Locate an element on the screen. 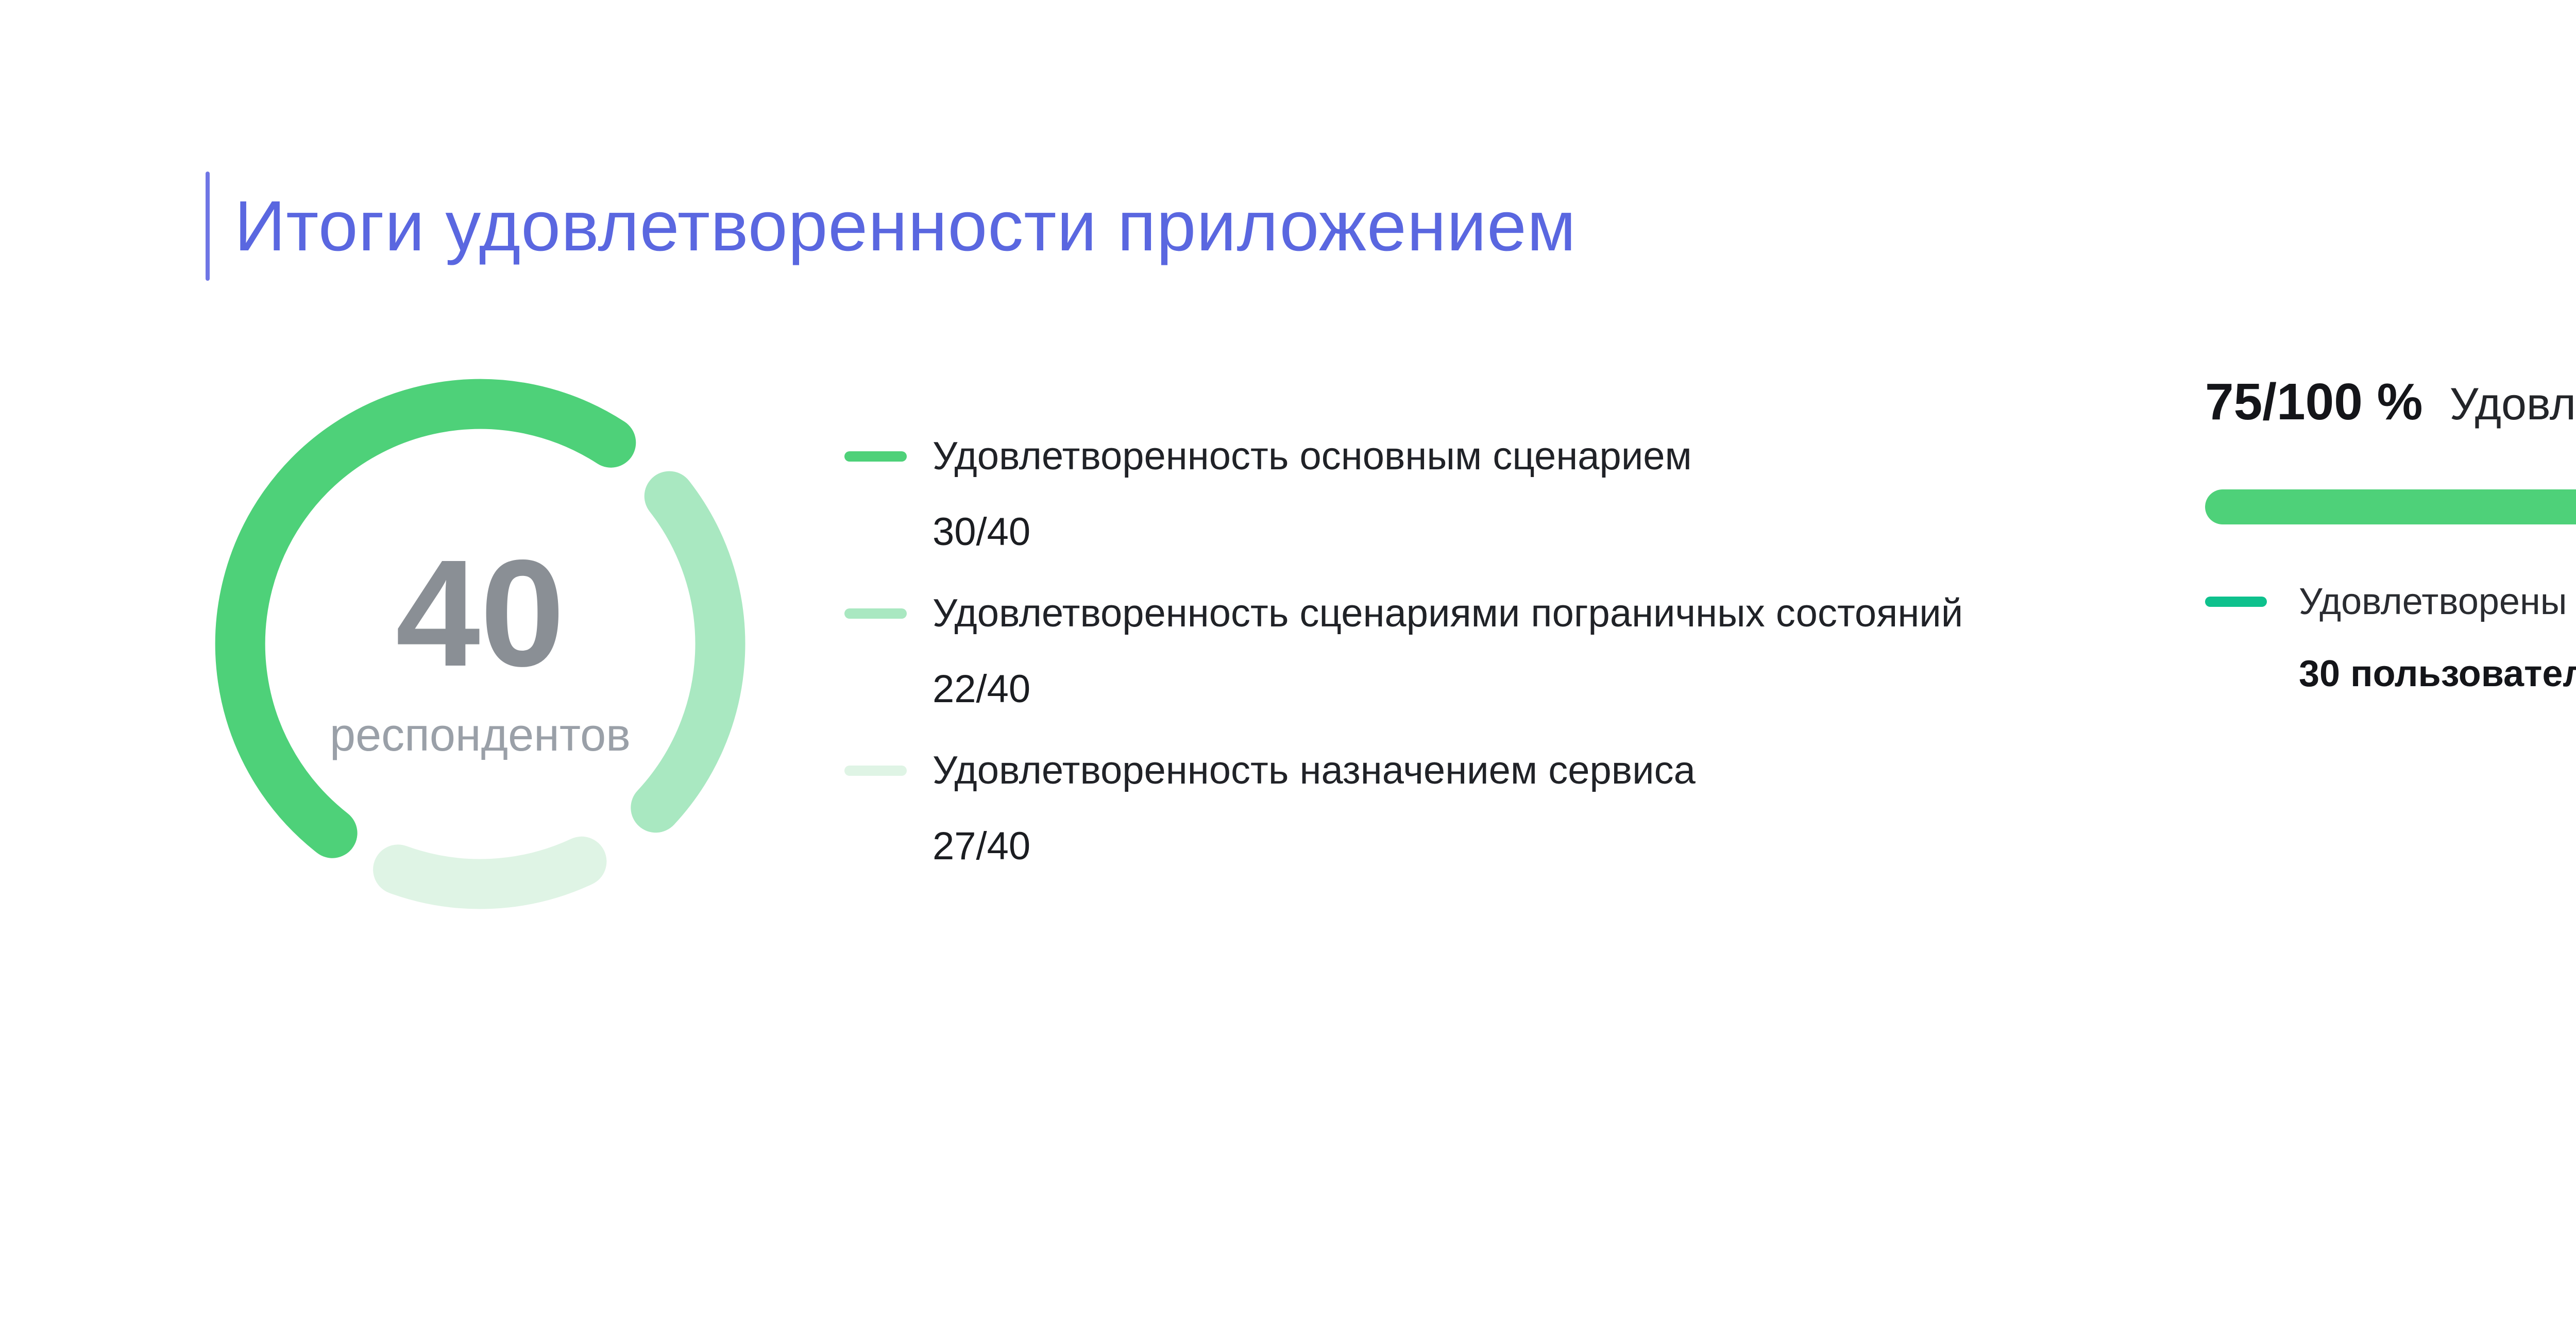 The height and width of the screenshot is (1325, 2576). donut-center-label: респондентов is located at coordinates (480, 735).